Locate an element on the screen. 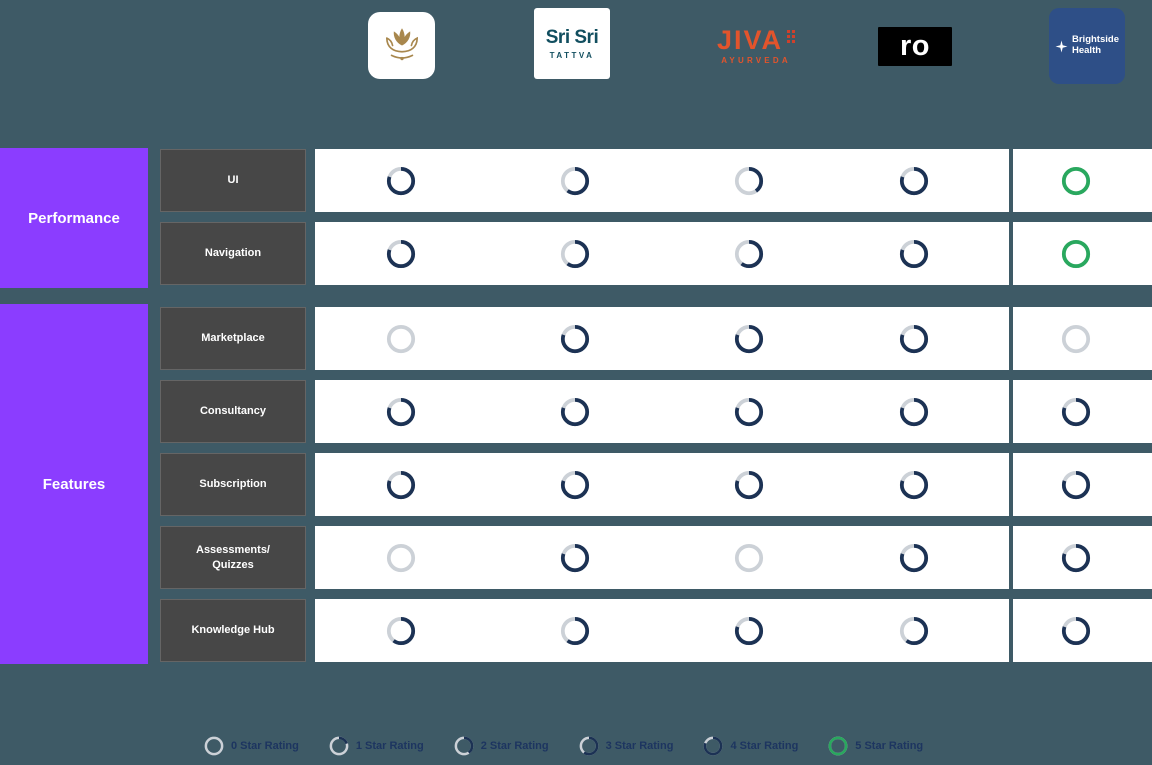  row-bar-right-navigation is located at coordinates (1082, 253).